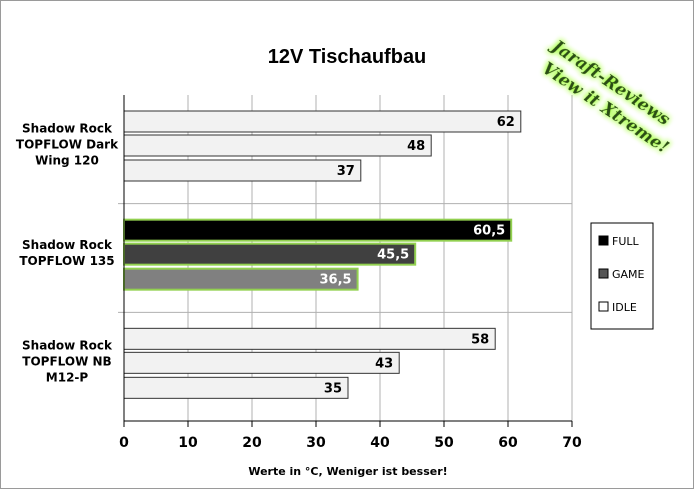 This screenshot has width=694, height=489. What do you see at coordinates (380, 443) in the screenshot?
I see `x-tick-label: 40` at bounding box center [380, 443].